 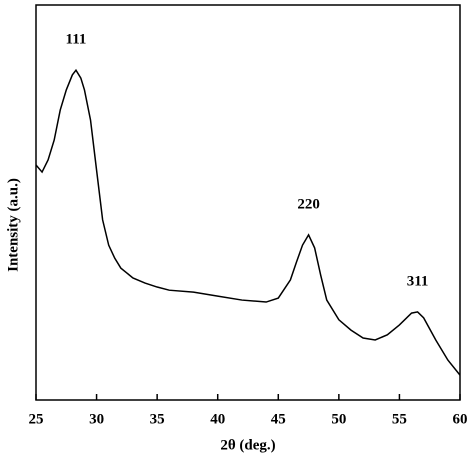 What do you see at coordinates (247, 445) in the screenshot?
I see `x-axis-label: 2θ (deg.)` at bounding box center [247, 445].